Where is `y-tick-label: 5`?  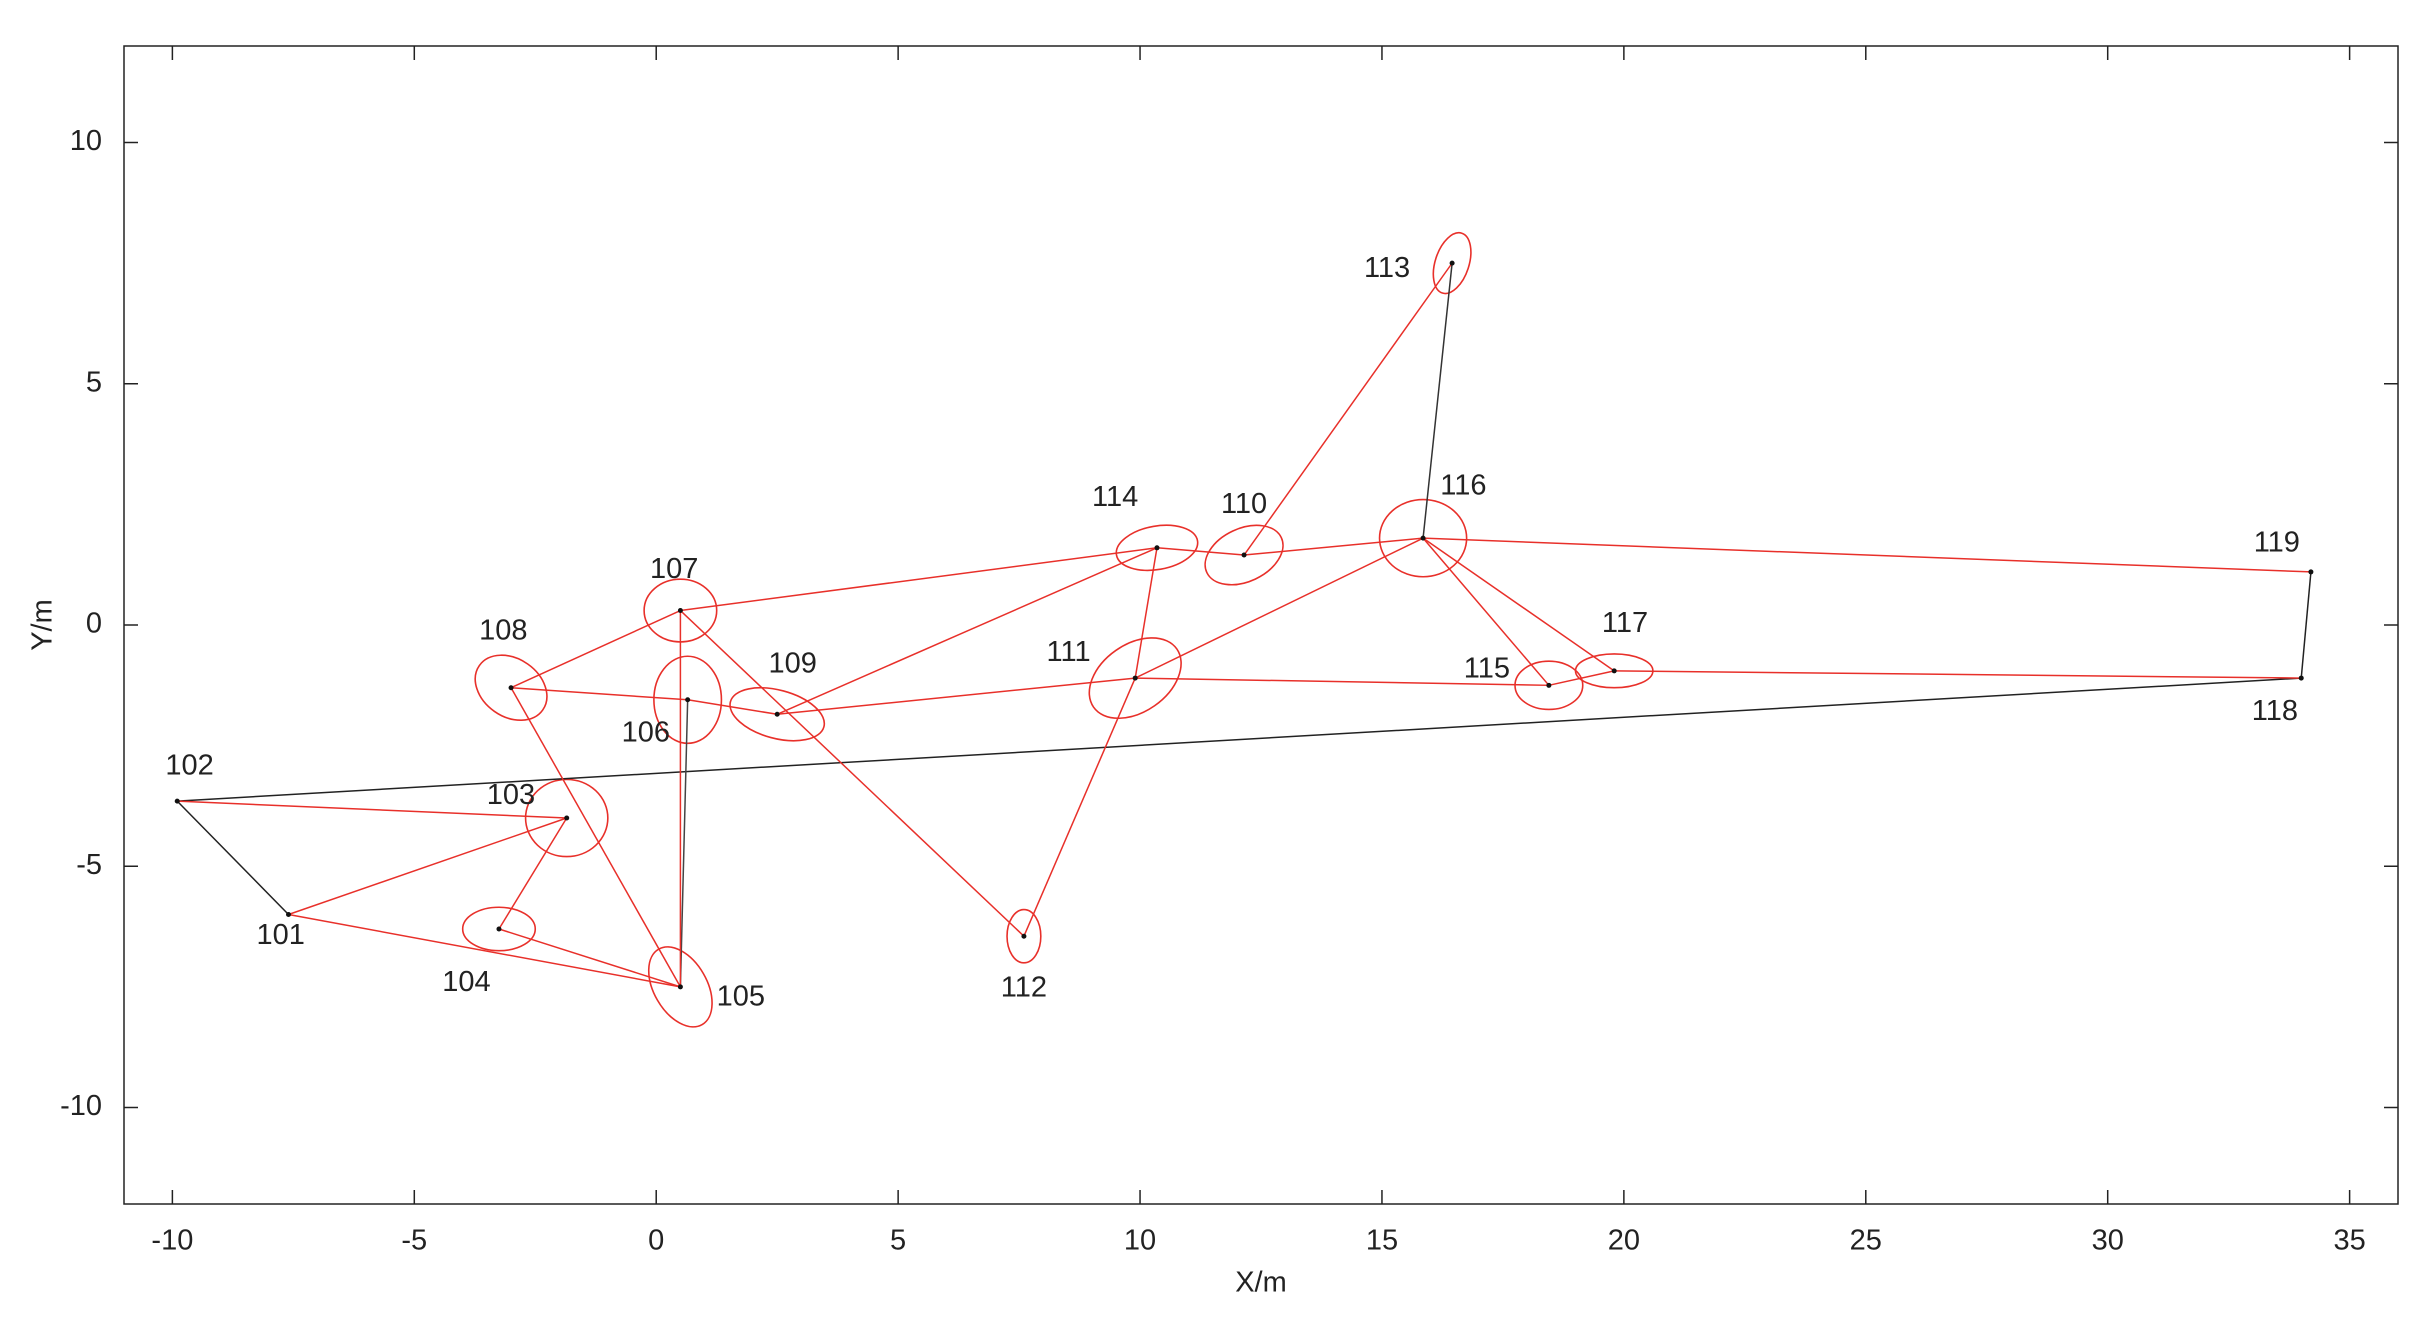
y-tick-label: 5 is located at coordinates (94, 382).